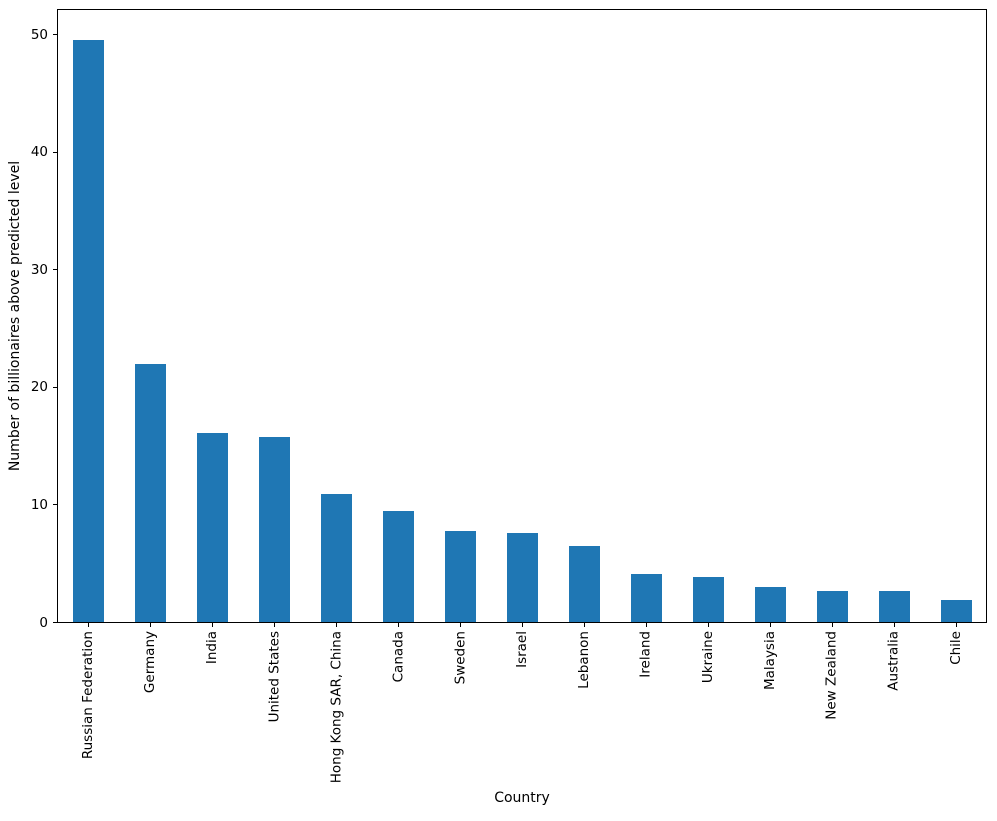  Describe the element at coordinates (770, 660) in the screenshot. I see `x-tick-label-malaysia: Malaysia` at that location.